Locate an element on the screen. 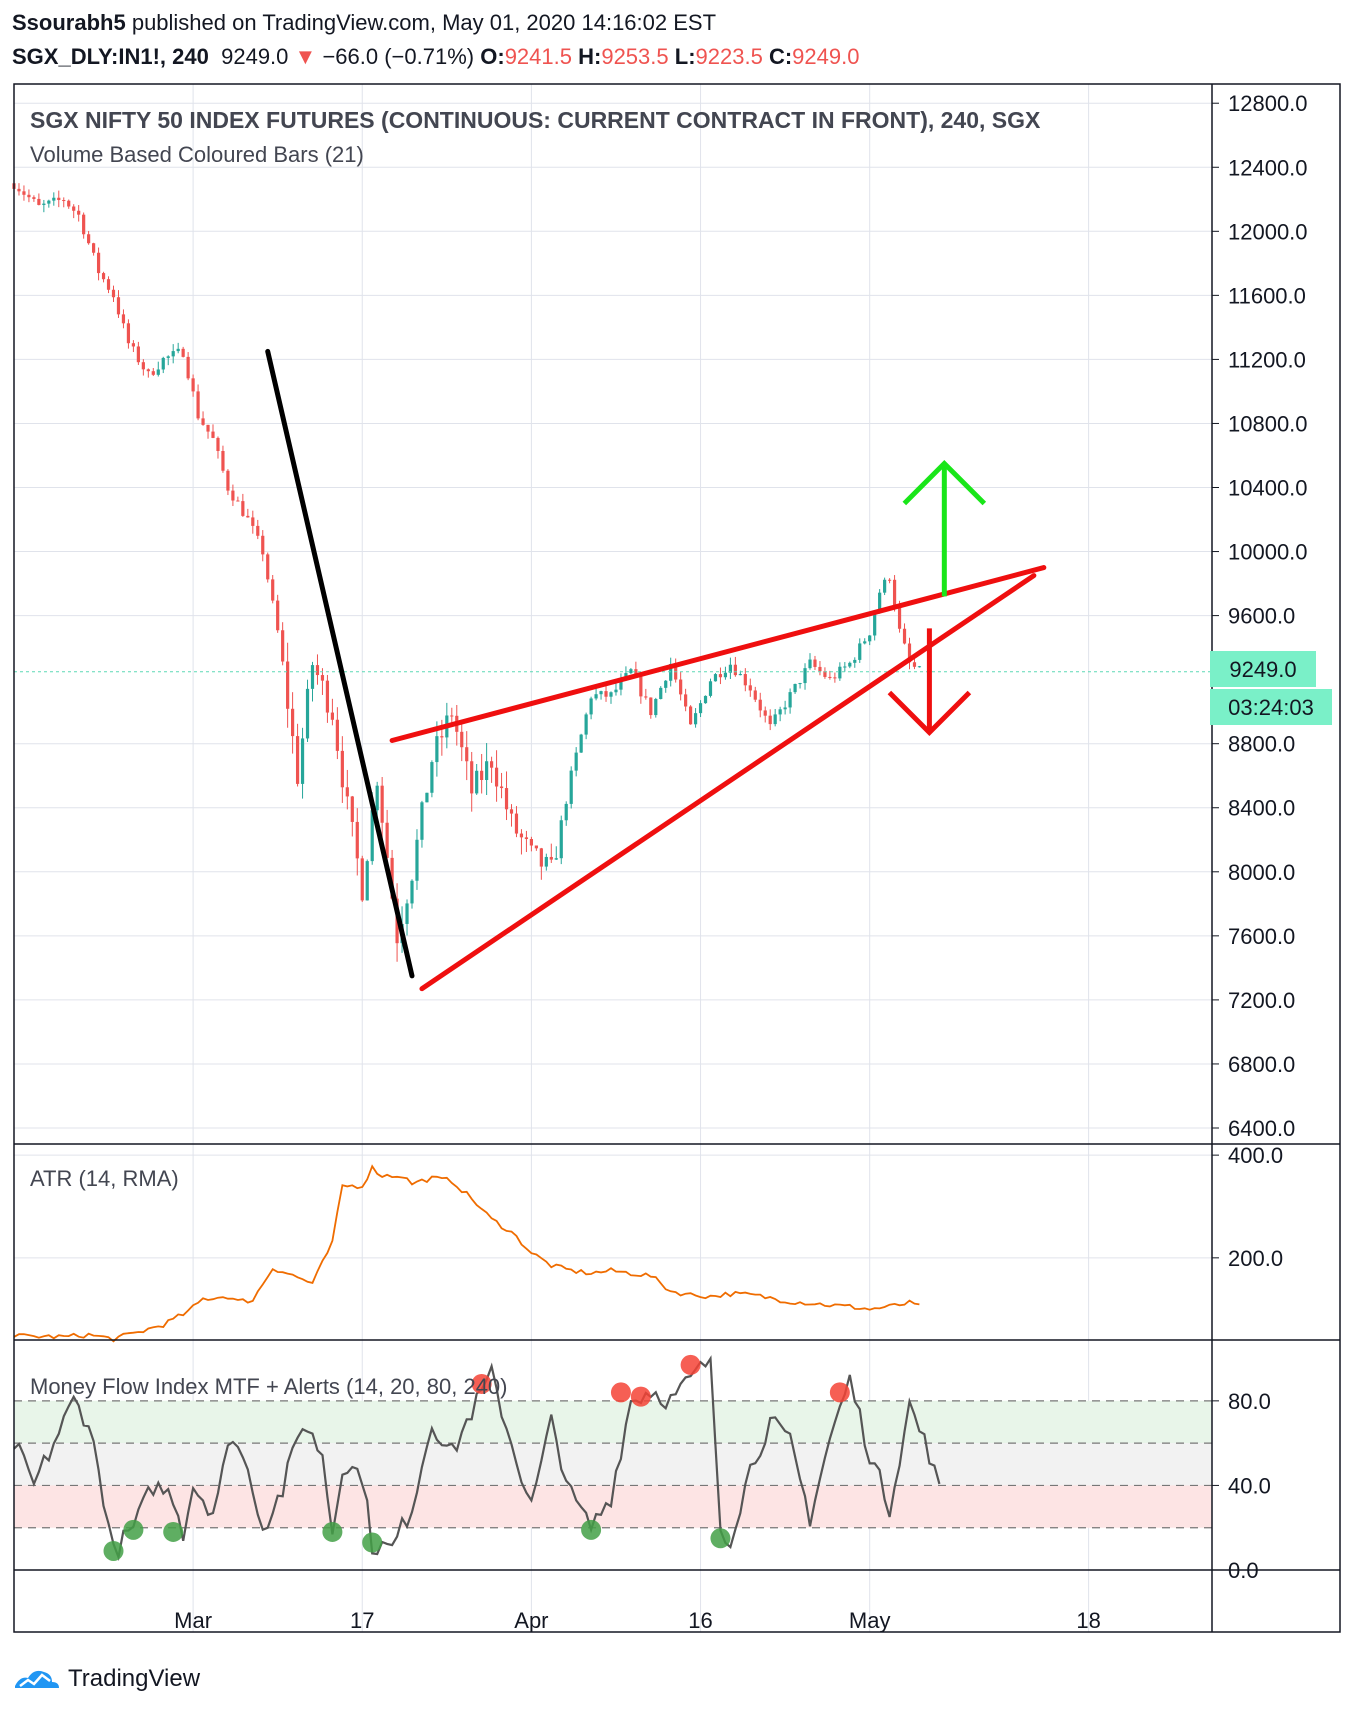  neutral-zone is located at coordinates (613, 1464).